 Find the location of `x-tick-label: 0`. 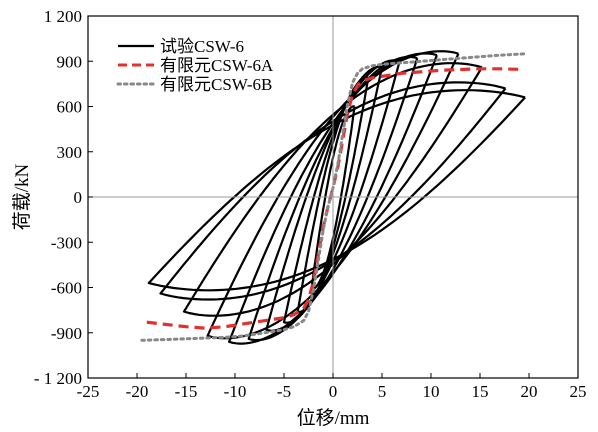

x-tick-label: 0 is located at coordinates (333, 391).